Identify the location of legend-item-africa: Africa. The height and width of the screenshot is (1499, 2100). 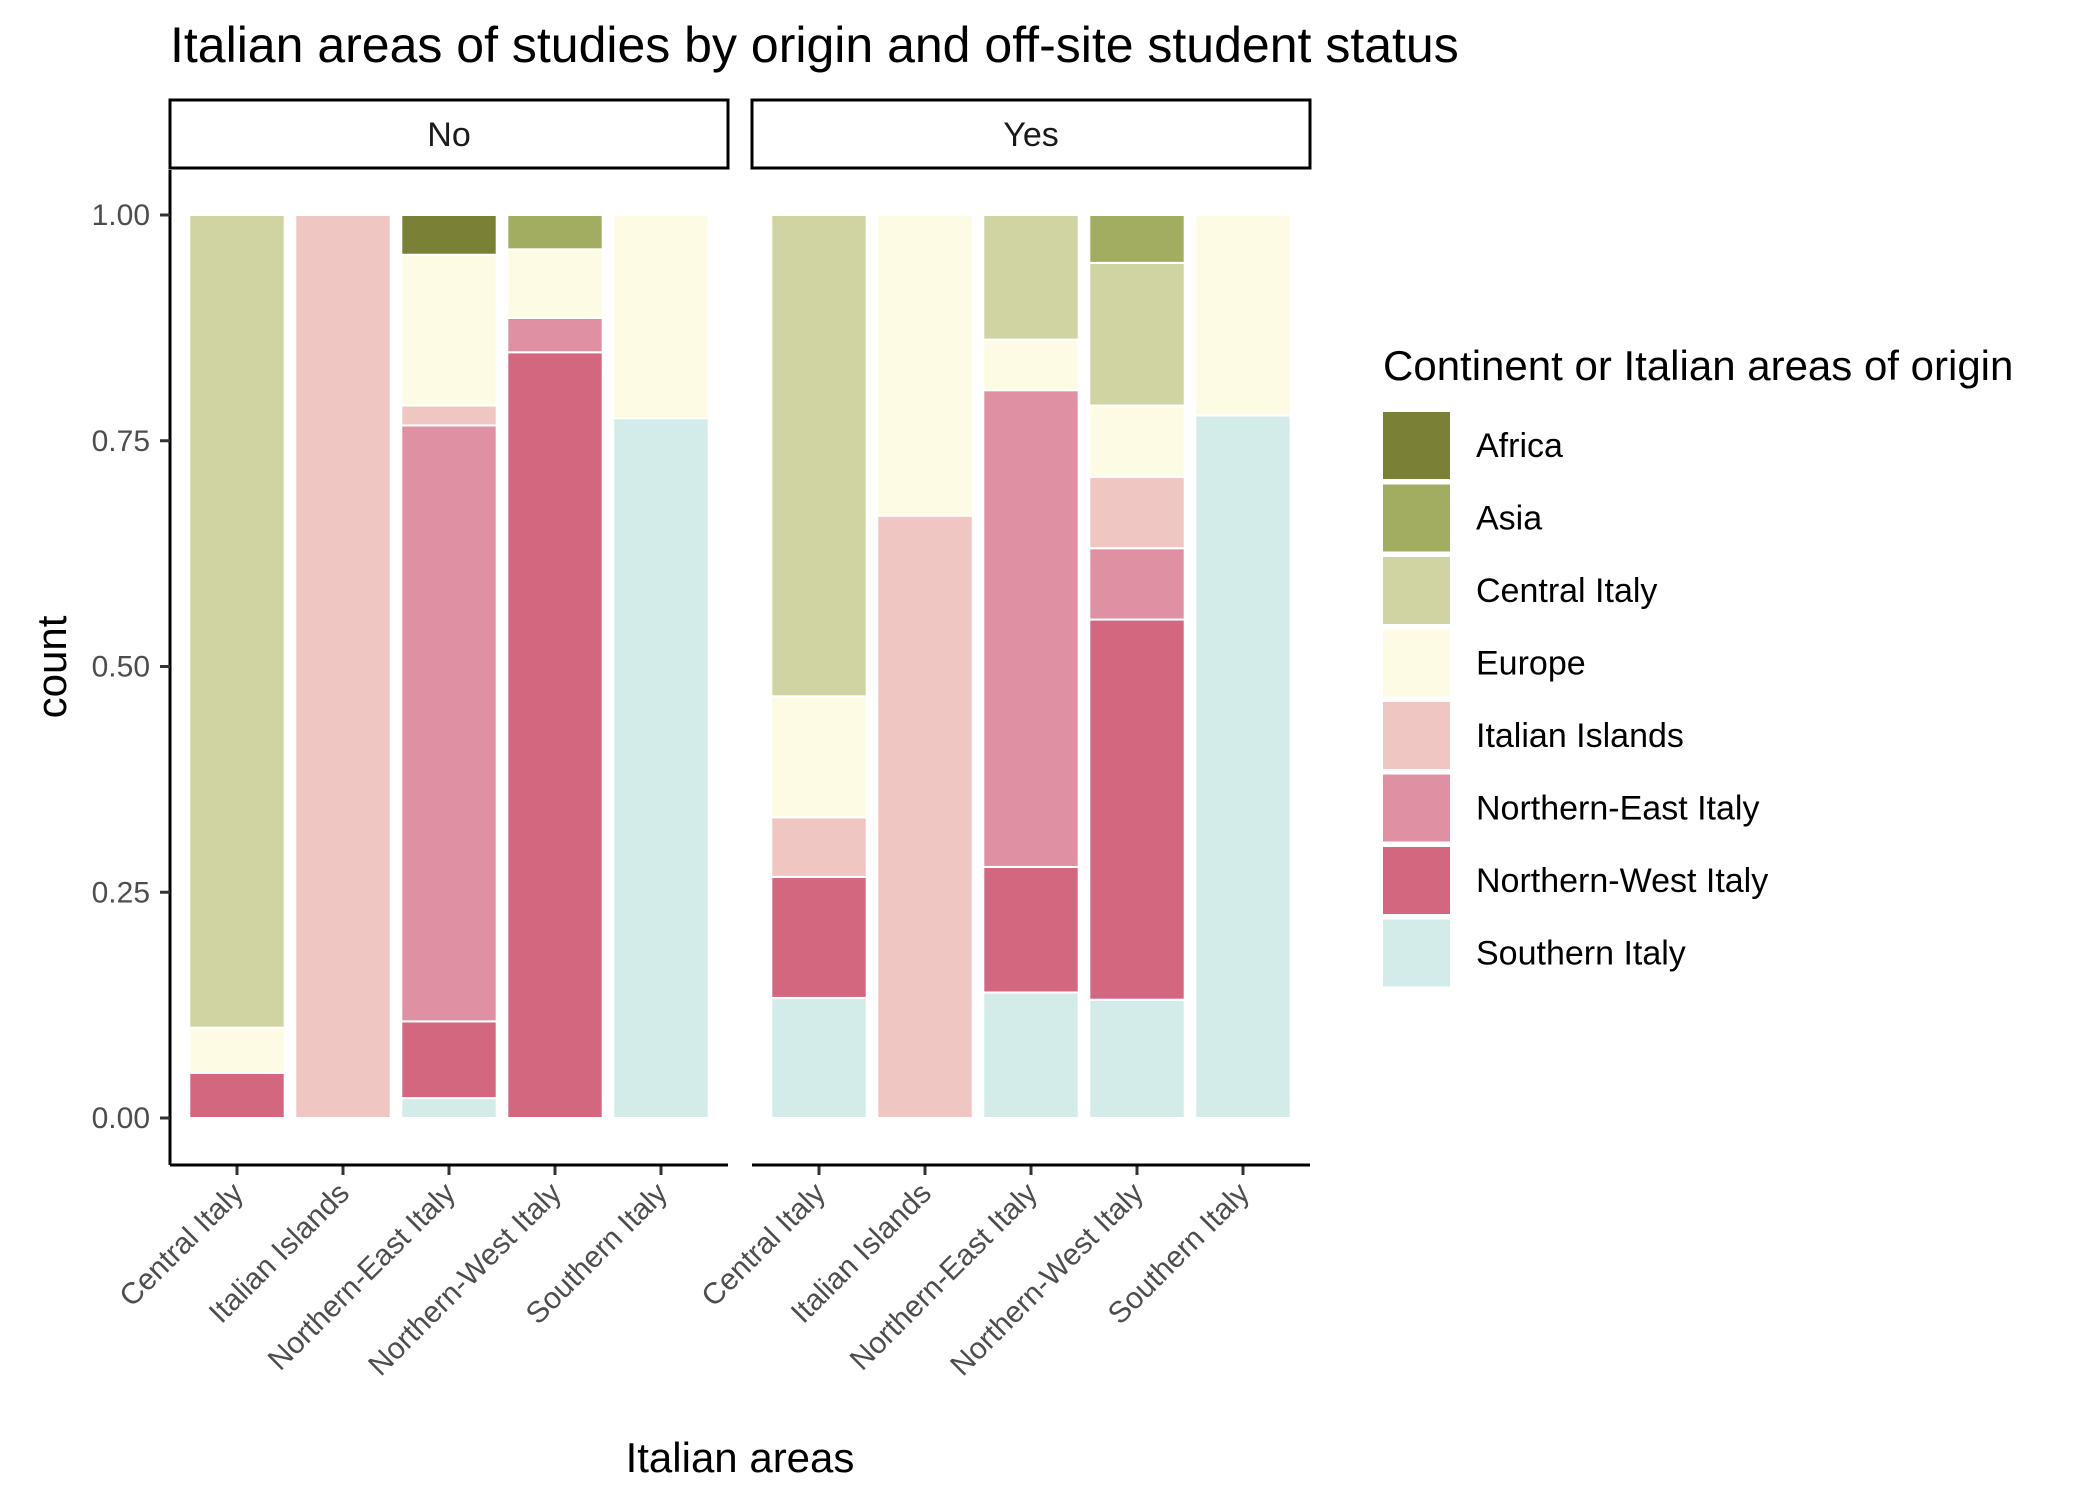
(1473, 445).